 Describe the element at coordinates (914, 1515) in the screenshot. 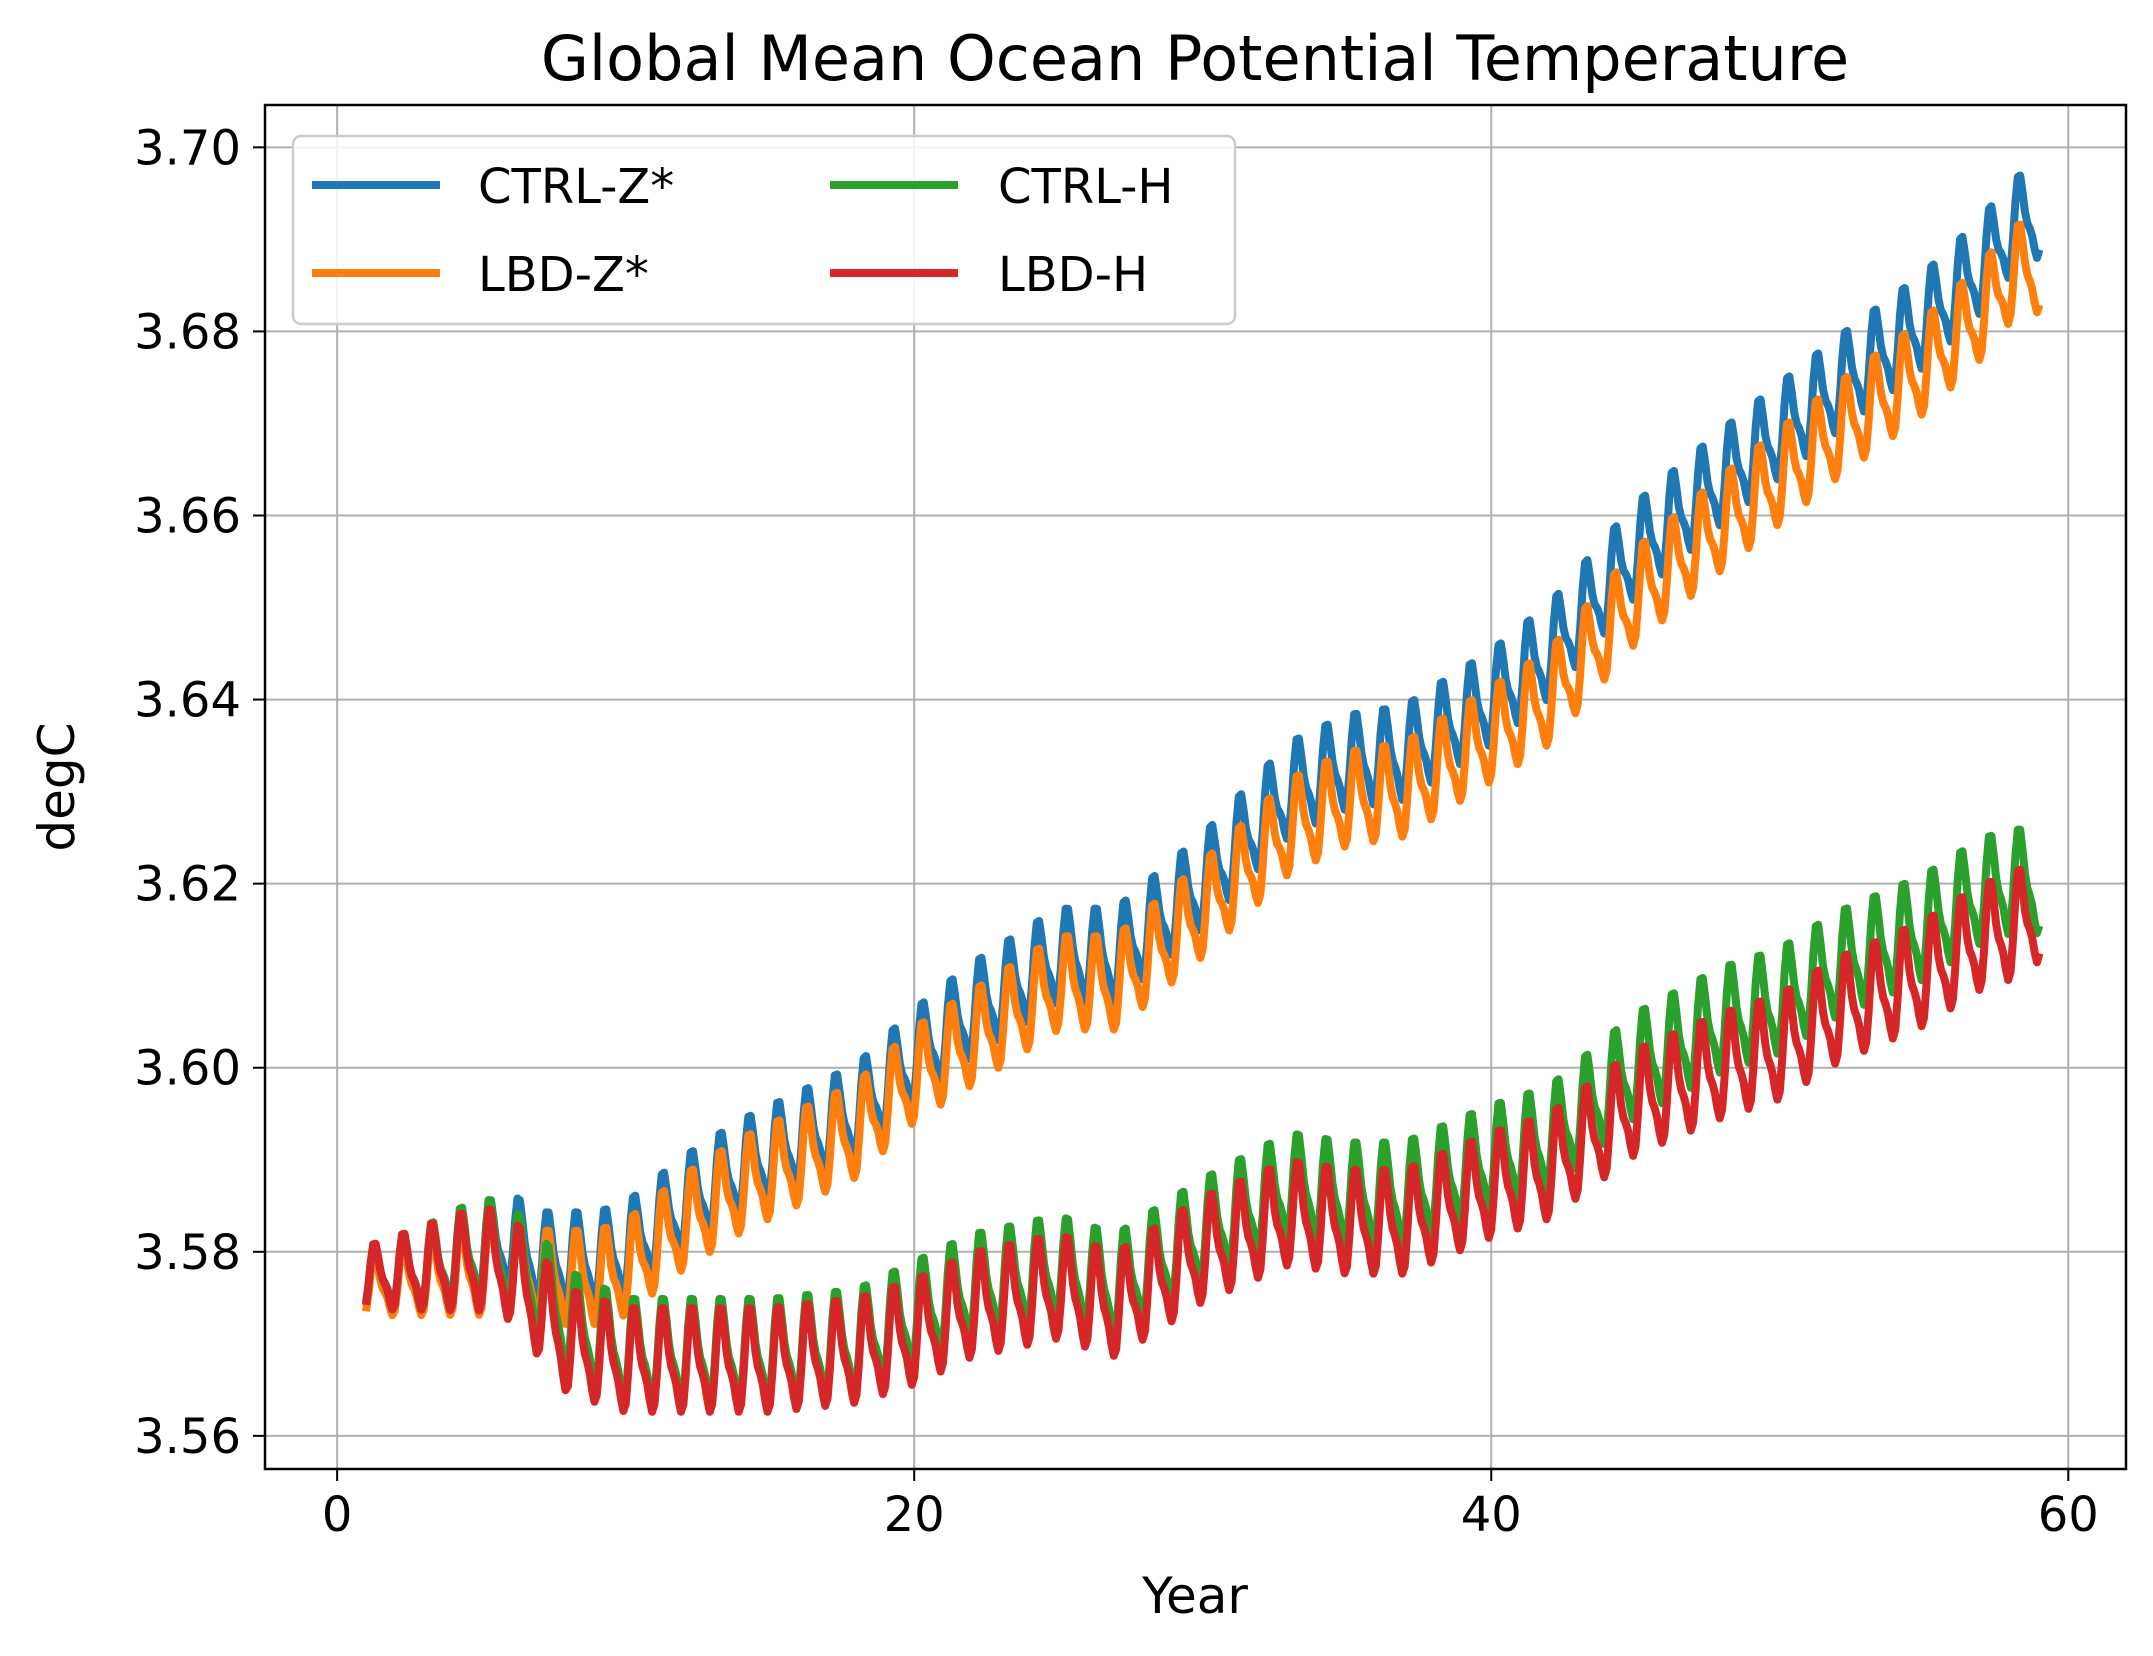

I see `x-tick-label: 20` at that location.